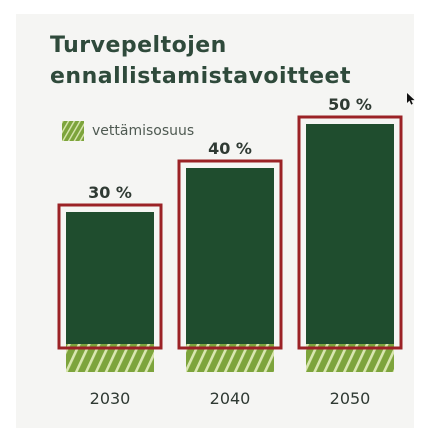 The image size is (429, 441). What do you see at coordinates (200, 76) in the screenshot?
I see `chart-title-line-2: ennallistamistavoitteet` at bounding box center [200, 76].